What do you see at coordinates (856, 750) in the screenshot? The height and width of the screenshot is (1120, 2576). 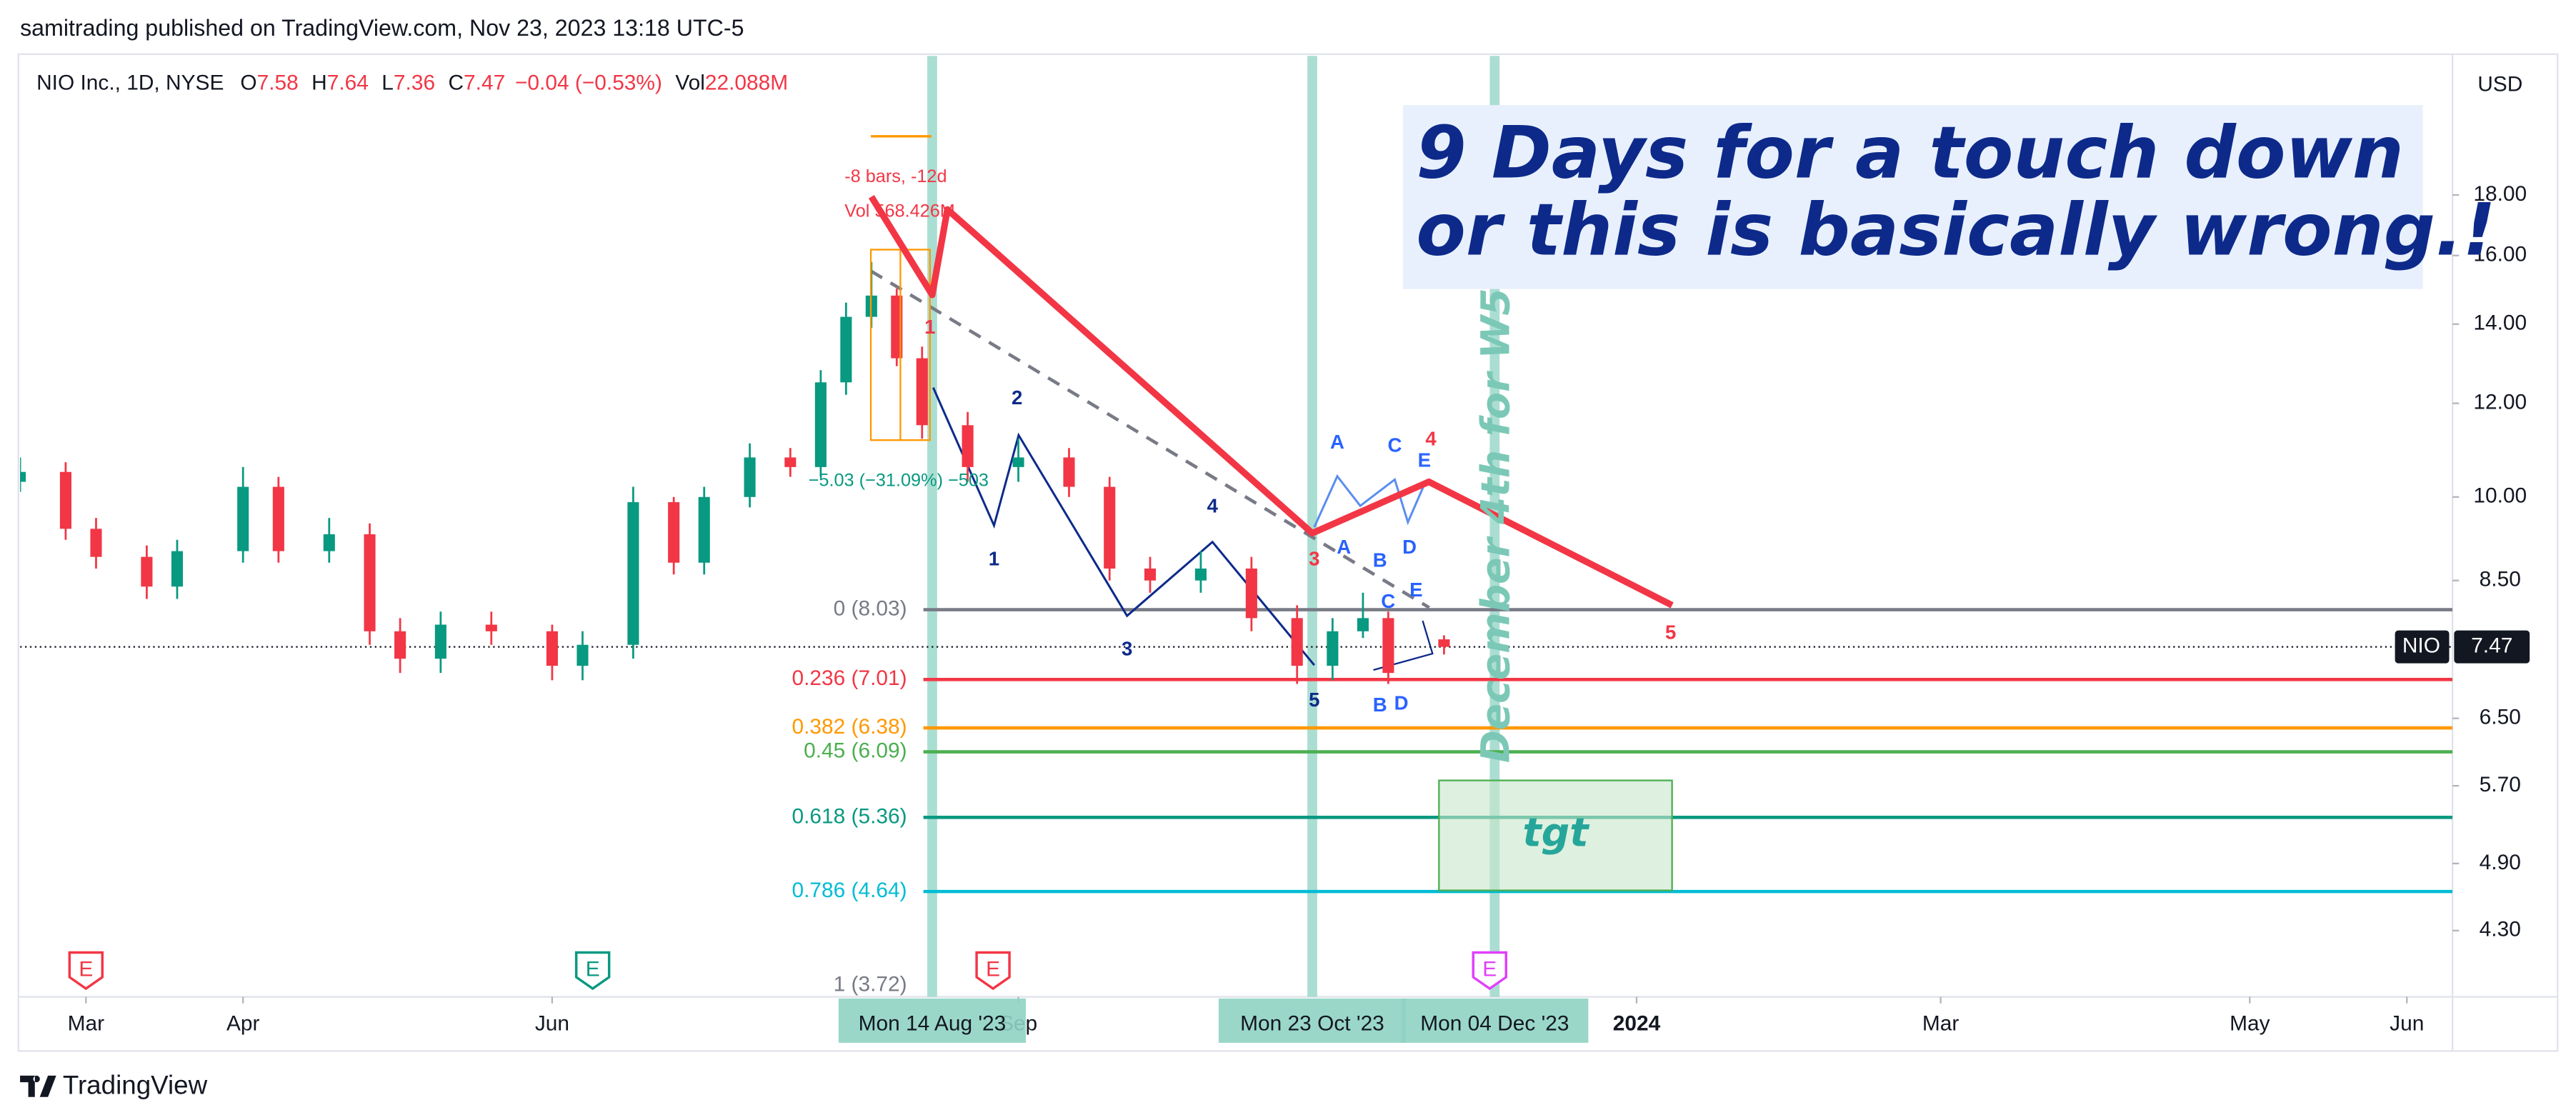 I see `fib-label: 0.45 (6.09)` at bounding box center [856, 750].